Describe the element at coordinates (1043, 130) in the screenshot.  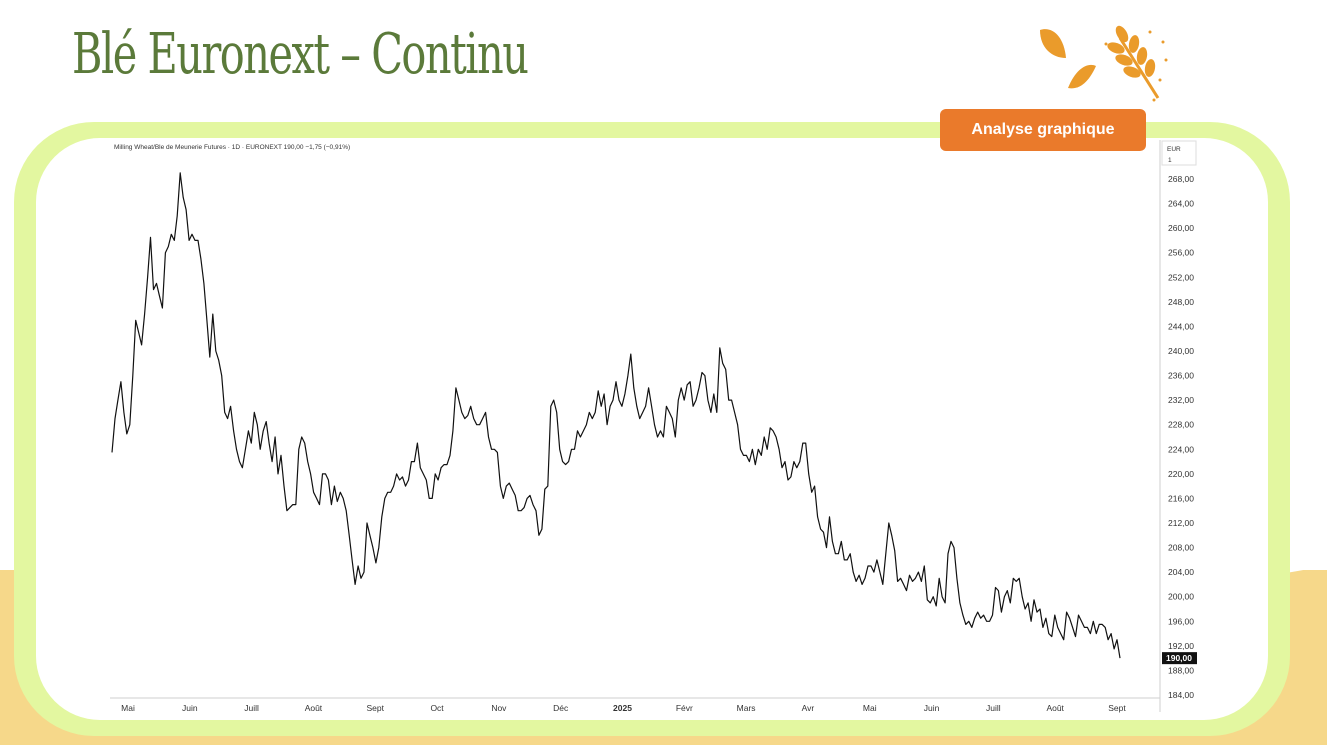
I see `analyse-graphique-button: Analyse graphique` at that location.